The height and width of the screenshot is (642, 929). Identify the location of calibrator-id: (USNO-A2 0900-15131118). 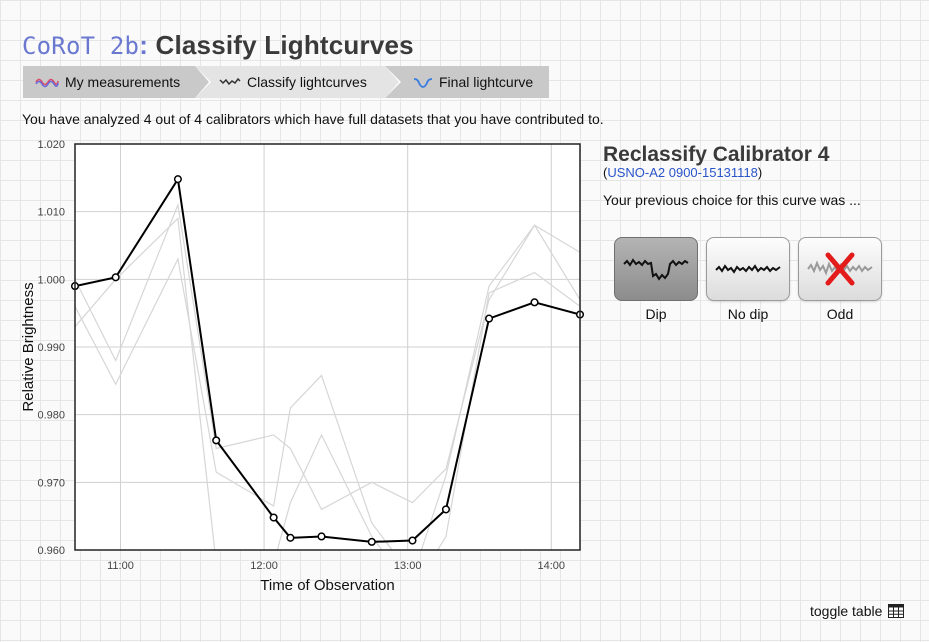
(682, 172).